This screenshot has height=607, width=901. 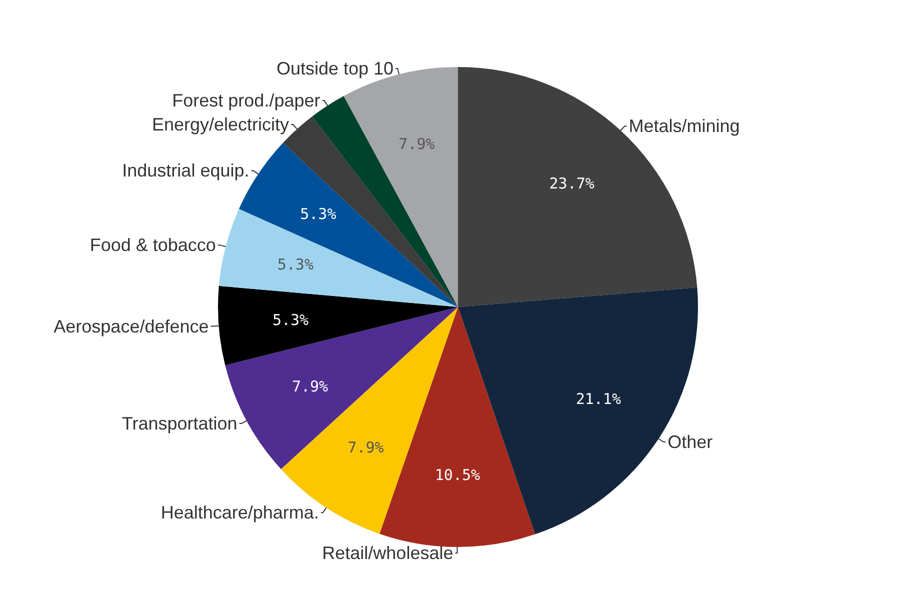 I want to click on data-label: 23.7%, so click(x=571, y=183).